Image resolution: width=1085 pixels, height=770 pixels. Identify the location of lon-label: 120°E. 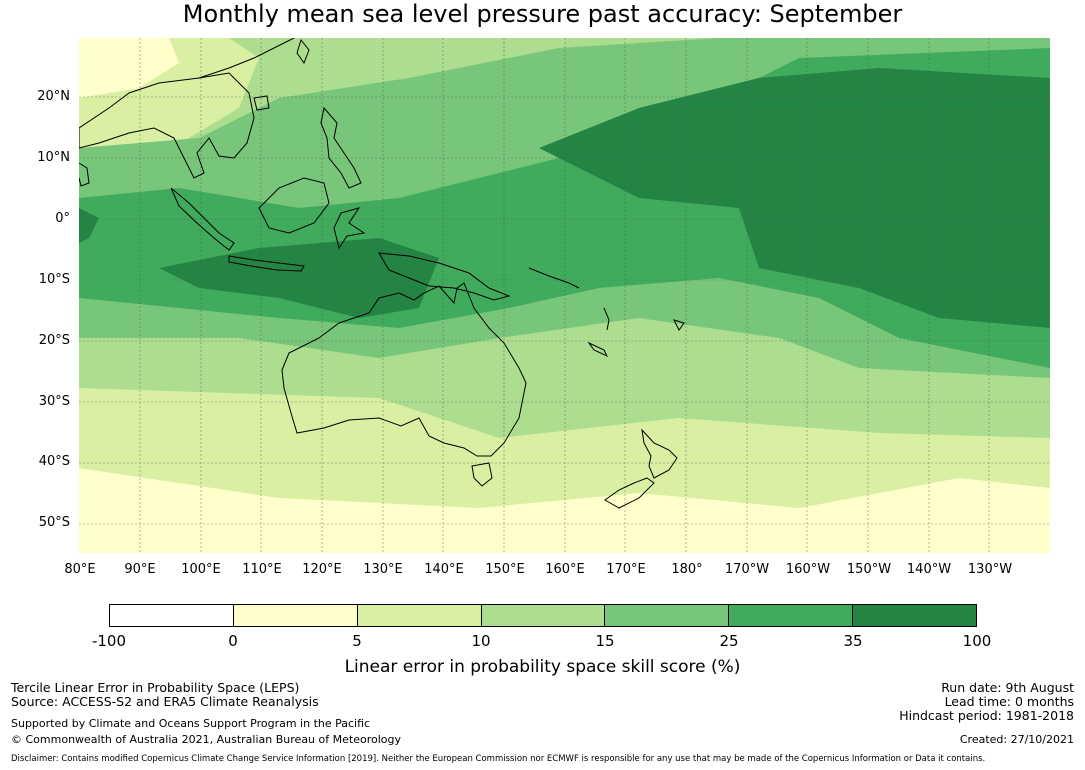
(322, 569).